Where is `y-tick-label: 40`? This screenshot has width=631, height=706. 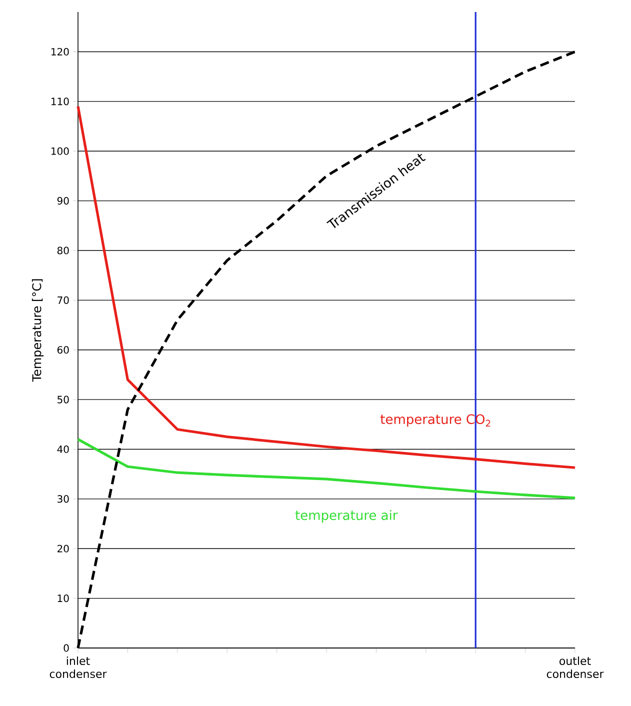
y-tick-label: 40 is located at coordinates (63, 449).